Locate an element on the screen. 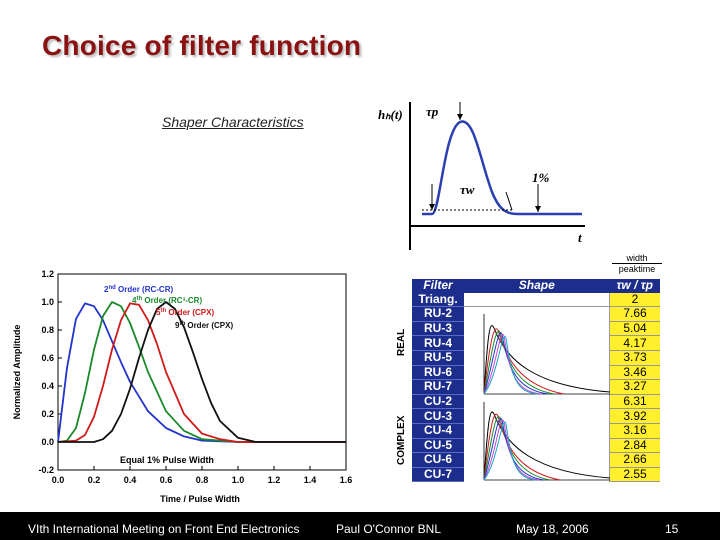 The image size is (720, 540). shape-thumbnails is located at coordinates (547, 397).